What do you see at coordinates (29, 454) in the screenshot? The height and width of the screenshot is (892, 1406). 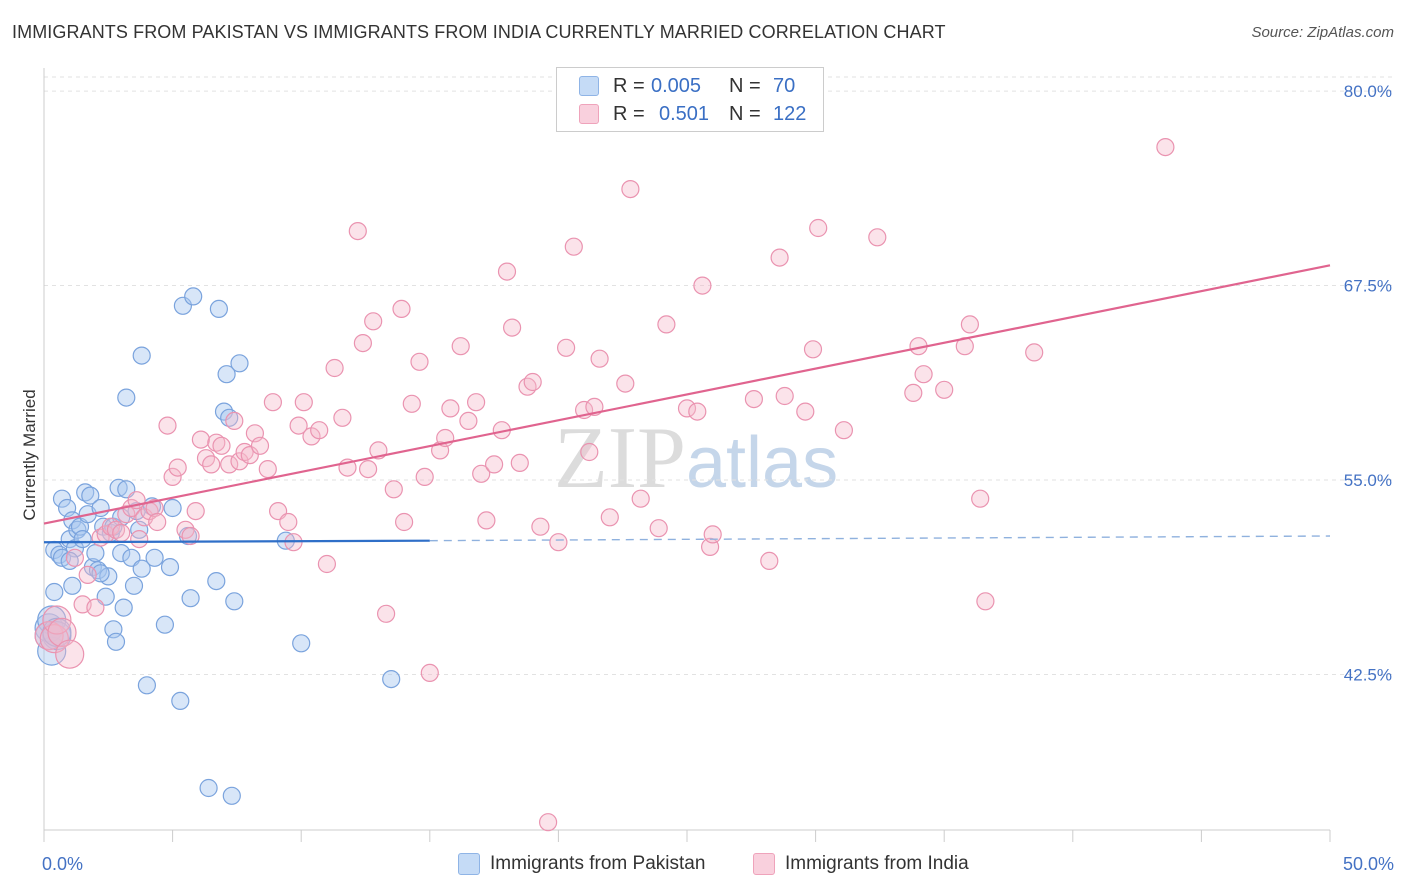 I see `y-axis-label: Currently Married` at bounding box center [29, 454].